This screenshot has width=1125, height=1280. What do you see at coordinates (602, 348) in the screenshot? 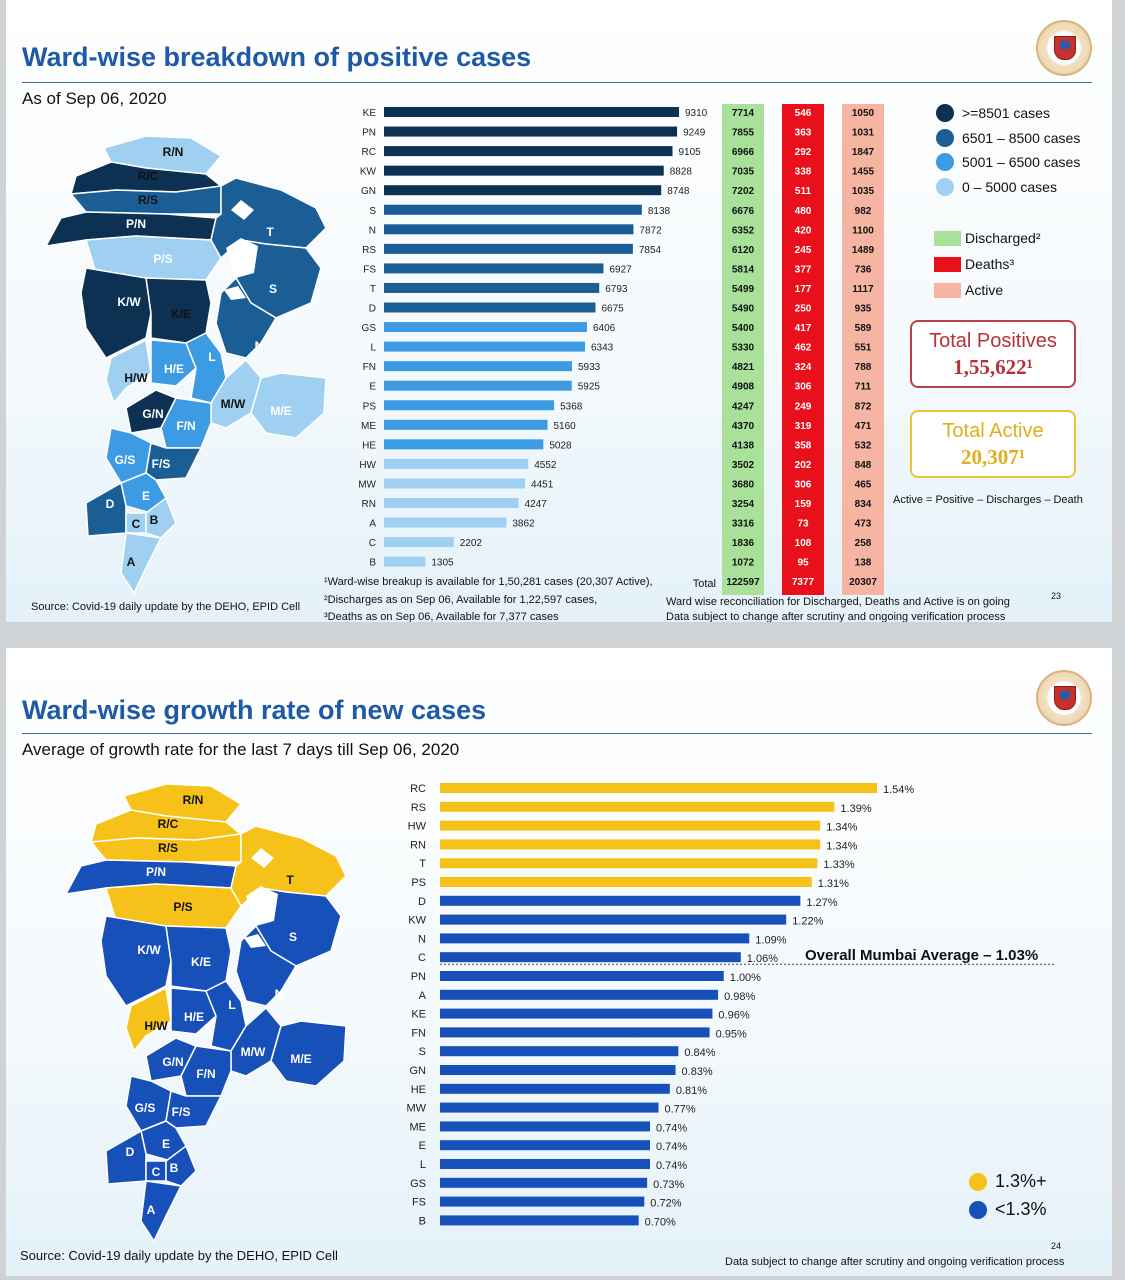
I see `bar-value-label: 6343` at bounding box center [602, 348].